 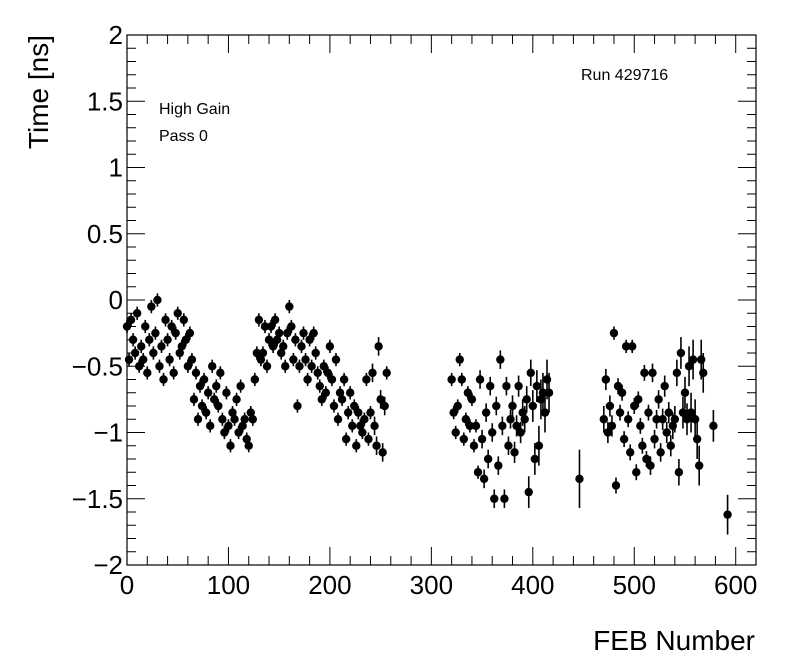 What do you see at coordinates (735, 585) in the screenshot?
I see `x-tick-label: 600` at bounding box center [735, 585].